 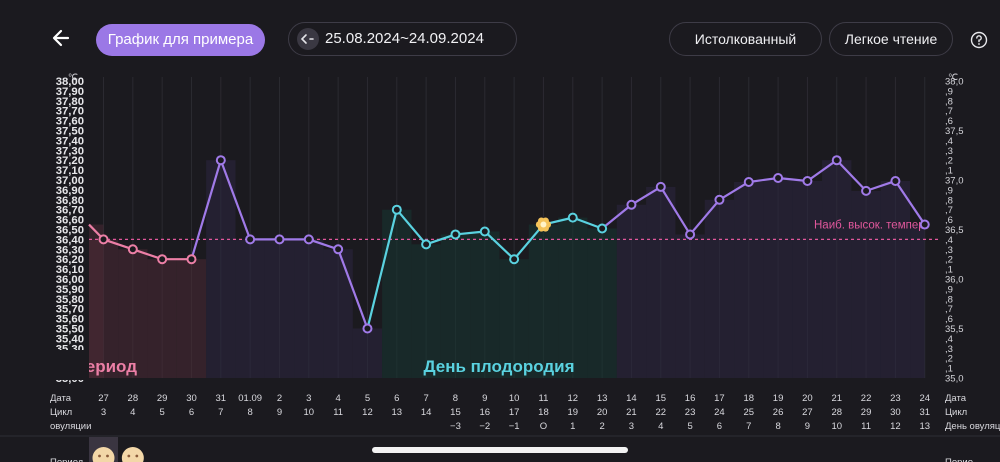 What do you see at coordinates (631, 426) in the screenshot?
I see `ovulation-day-label: 3` at bounding box center [631, 426].